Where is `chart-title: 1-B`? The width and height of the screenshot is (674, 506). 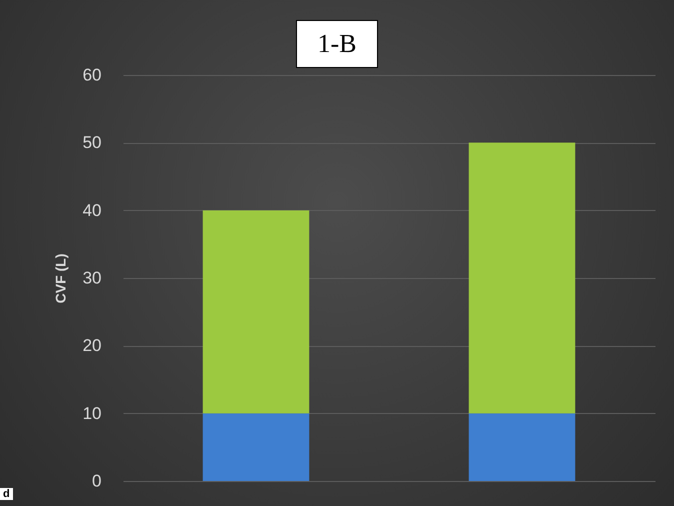
chart-title: 1-B is located at coordinates (337, 44).